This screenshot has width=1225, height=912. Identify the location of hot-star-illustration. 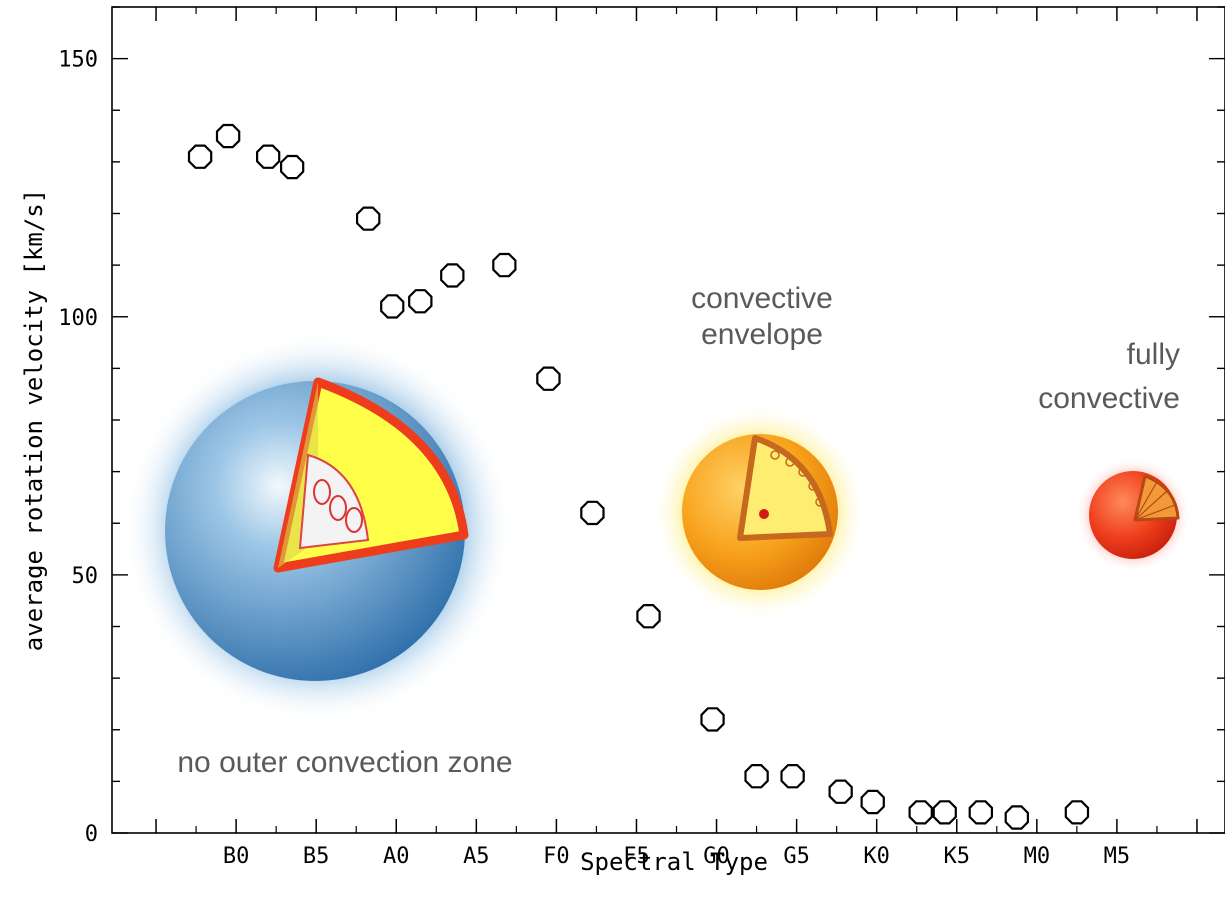
(318, 528).